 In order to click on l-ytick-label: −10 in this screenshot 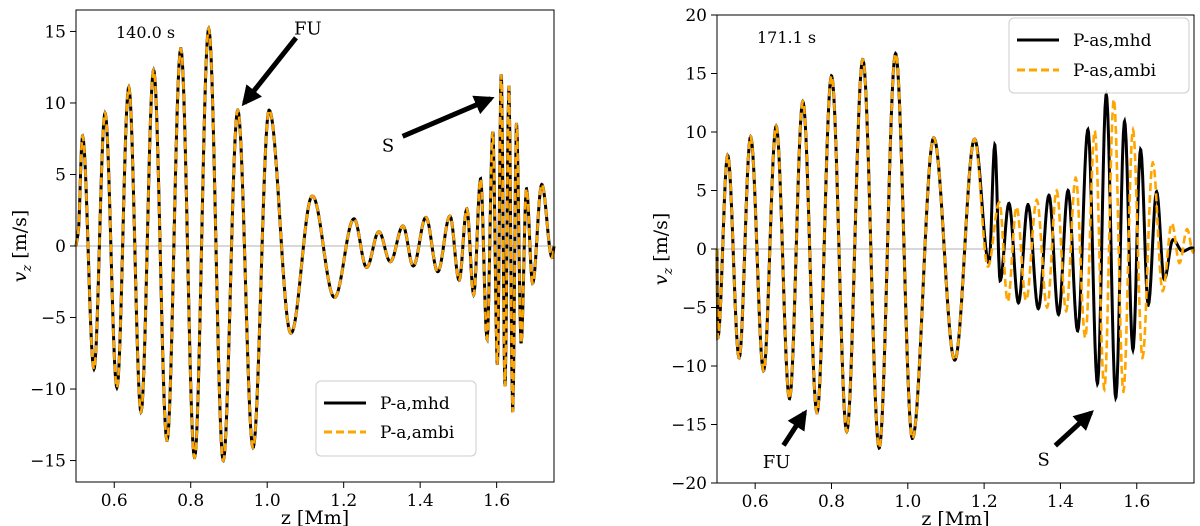, I will do `click(48, 390)`.